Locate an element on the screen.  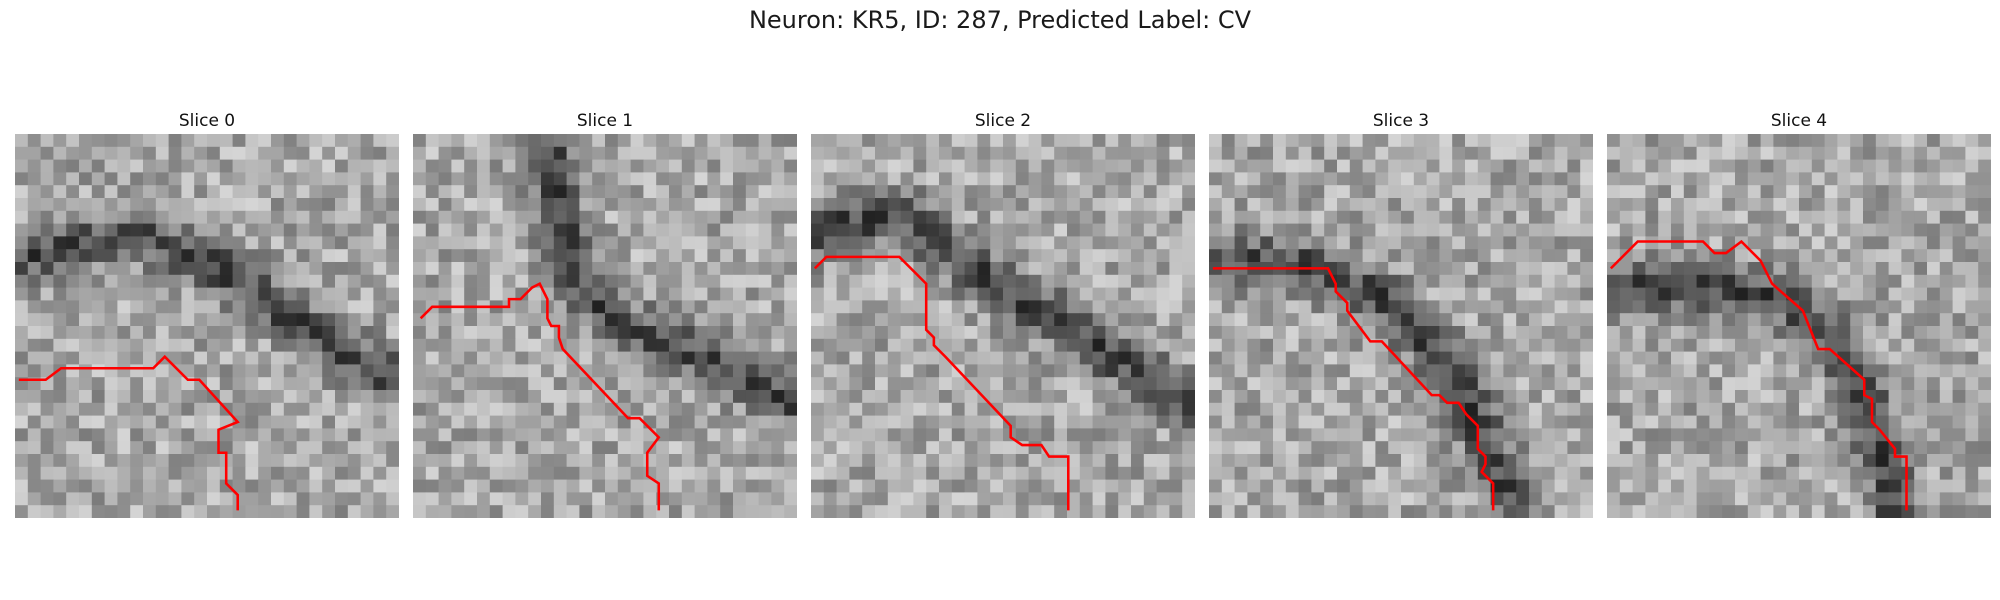
slice-title: Slice 3 is located at coordinates (1401, 121).